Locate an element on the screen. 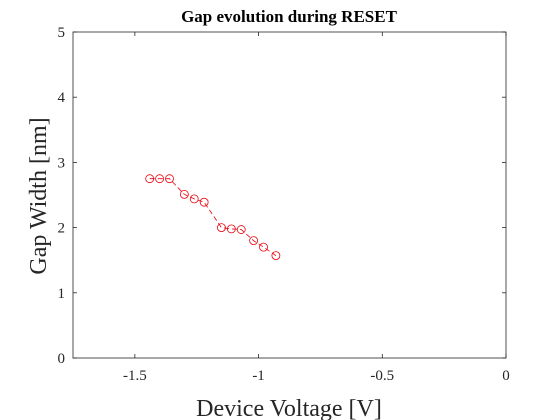 The image size is (560, 420). series-line is located at coordinates (213, 217).